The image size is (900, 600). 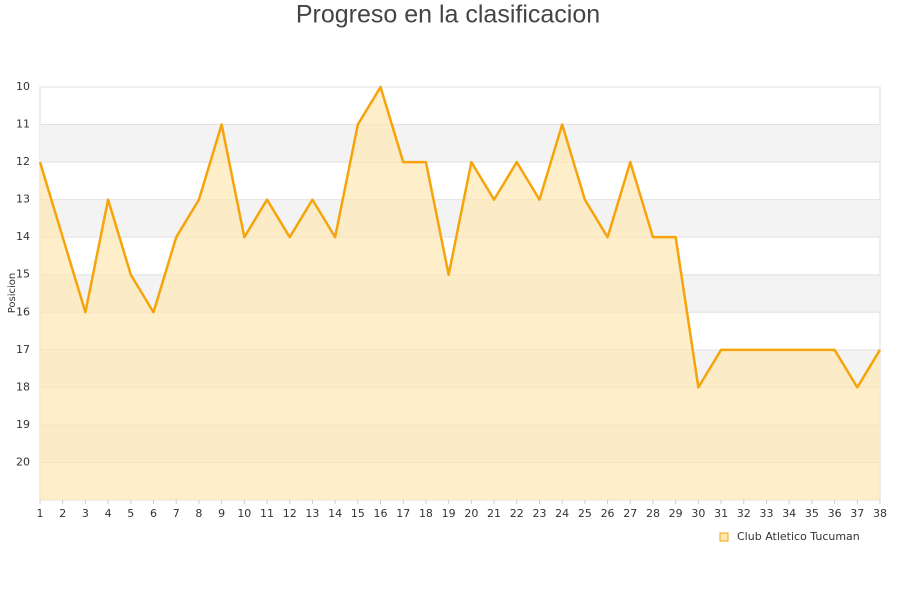 What do you see at coordinates (198, 513) in the screenshot?
I see `x-tick-label: 8` at bounding box center [198, 513].